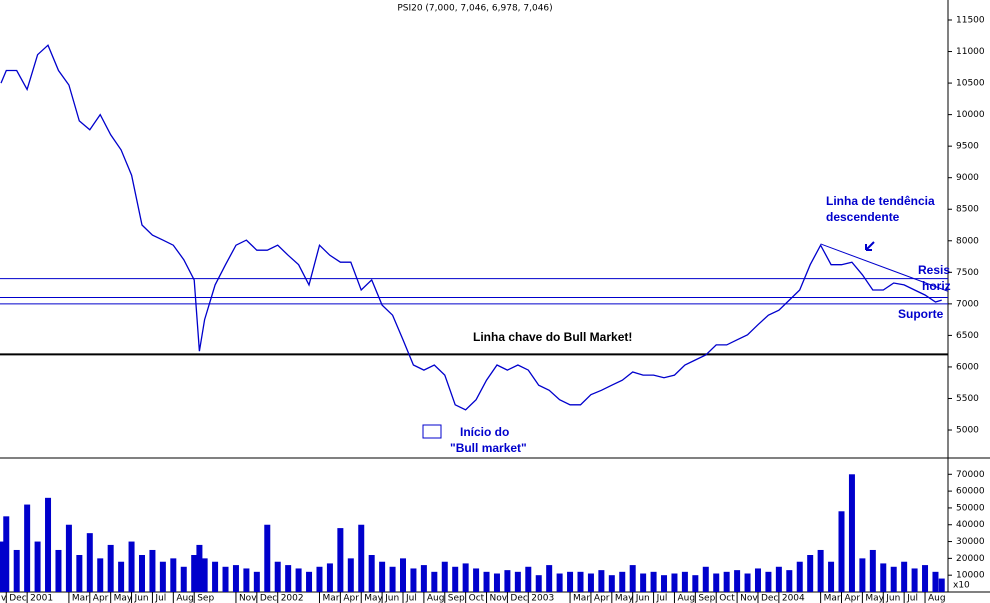 The width and height of the screenshot is (990, 603). I want to click on annotation: "Bull market", so click(488, 448).